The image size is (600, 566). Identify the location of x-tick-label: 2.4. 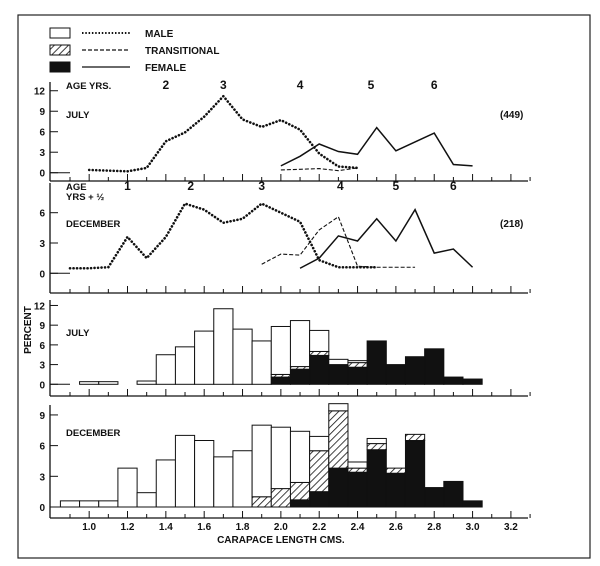
(358, 527).